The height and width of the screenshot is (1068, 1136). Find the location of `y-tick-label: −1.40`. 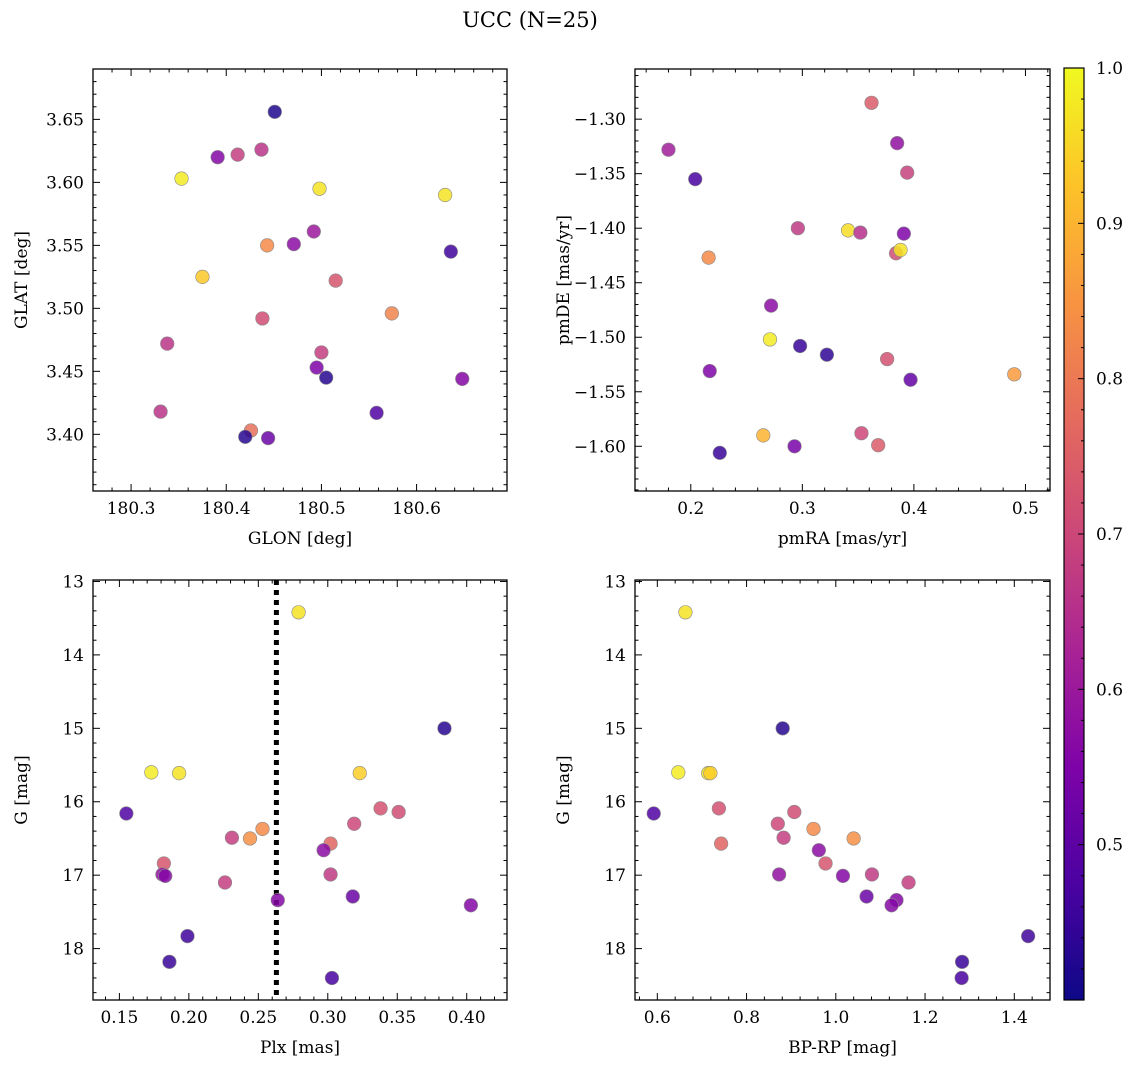

y-tick-label: −1.40 is located at coordinates (600, 229).